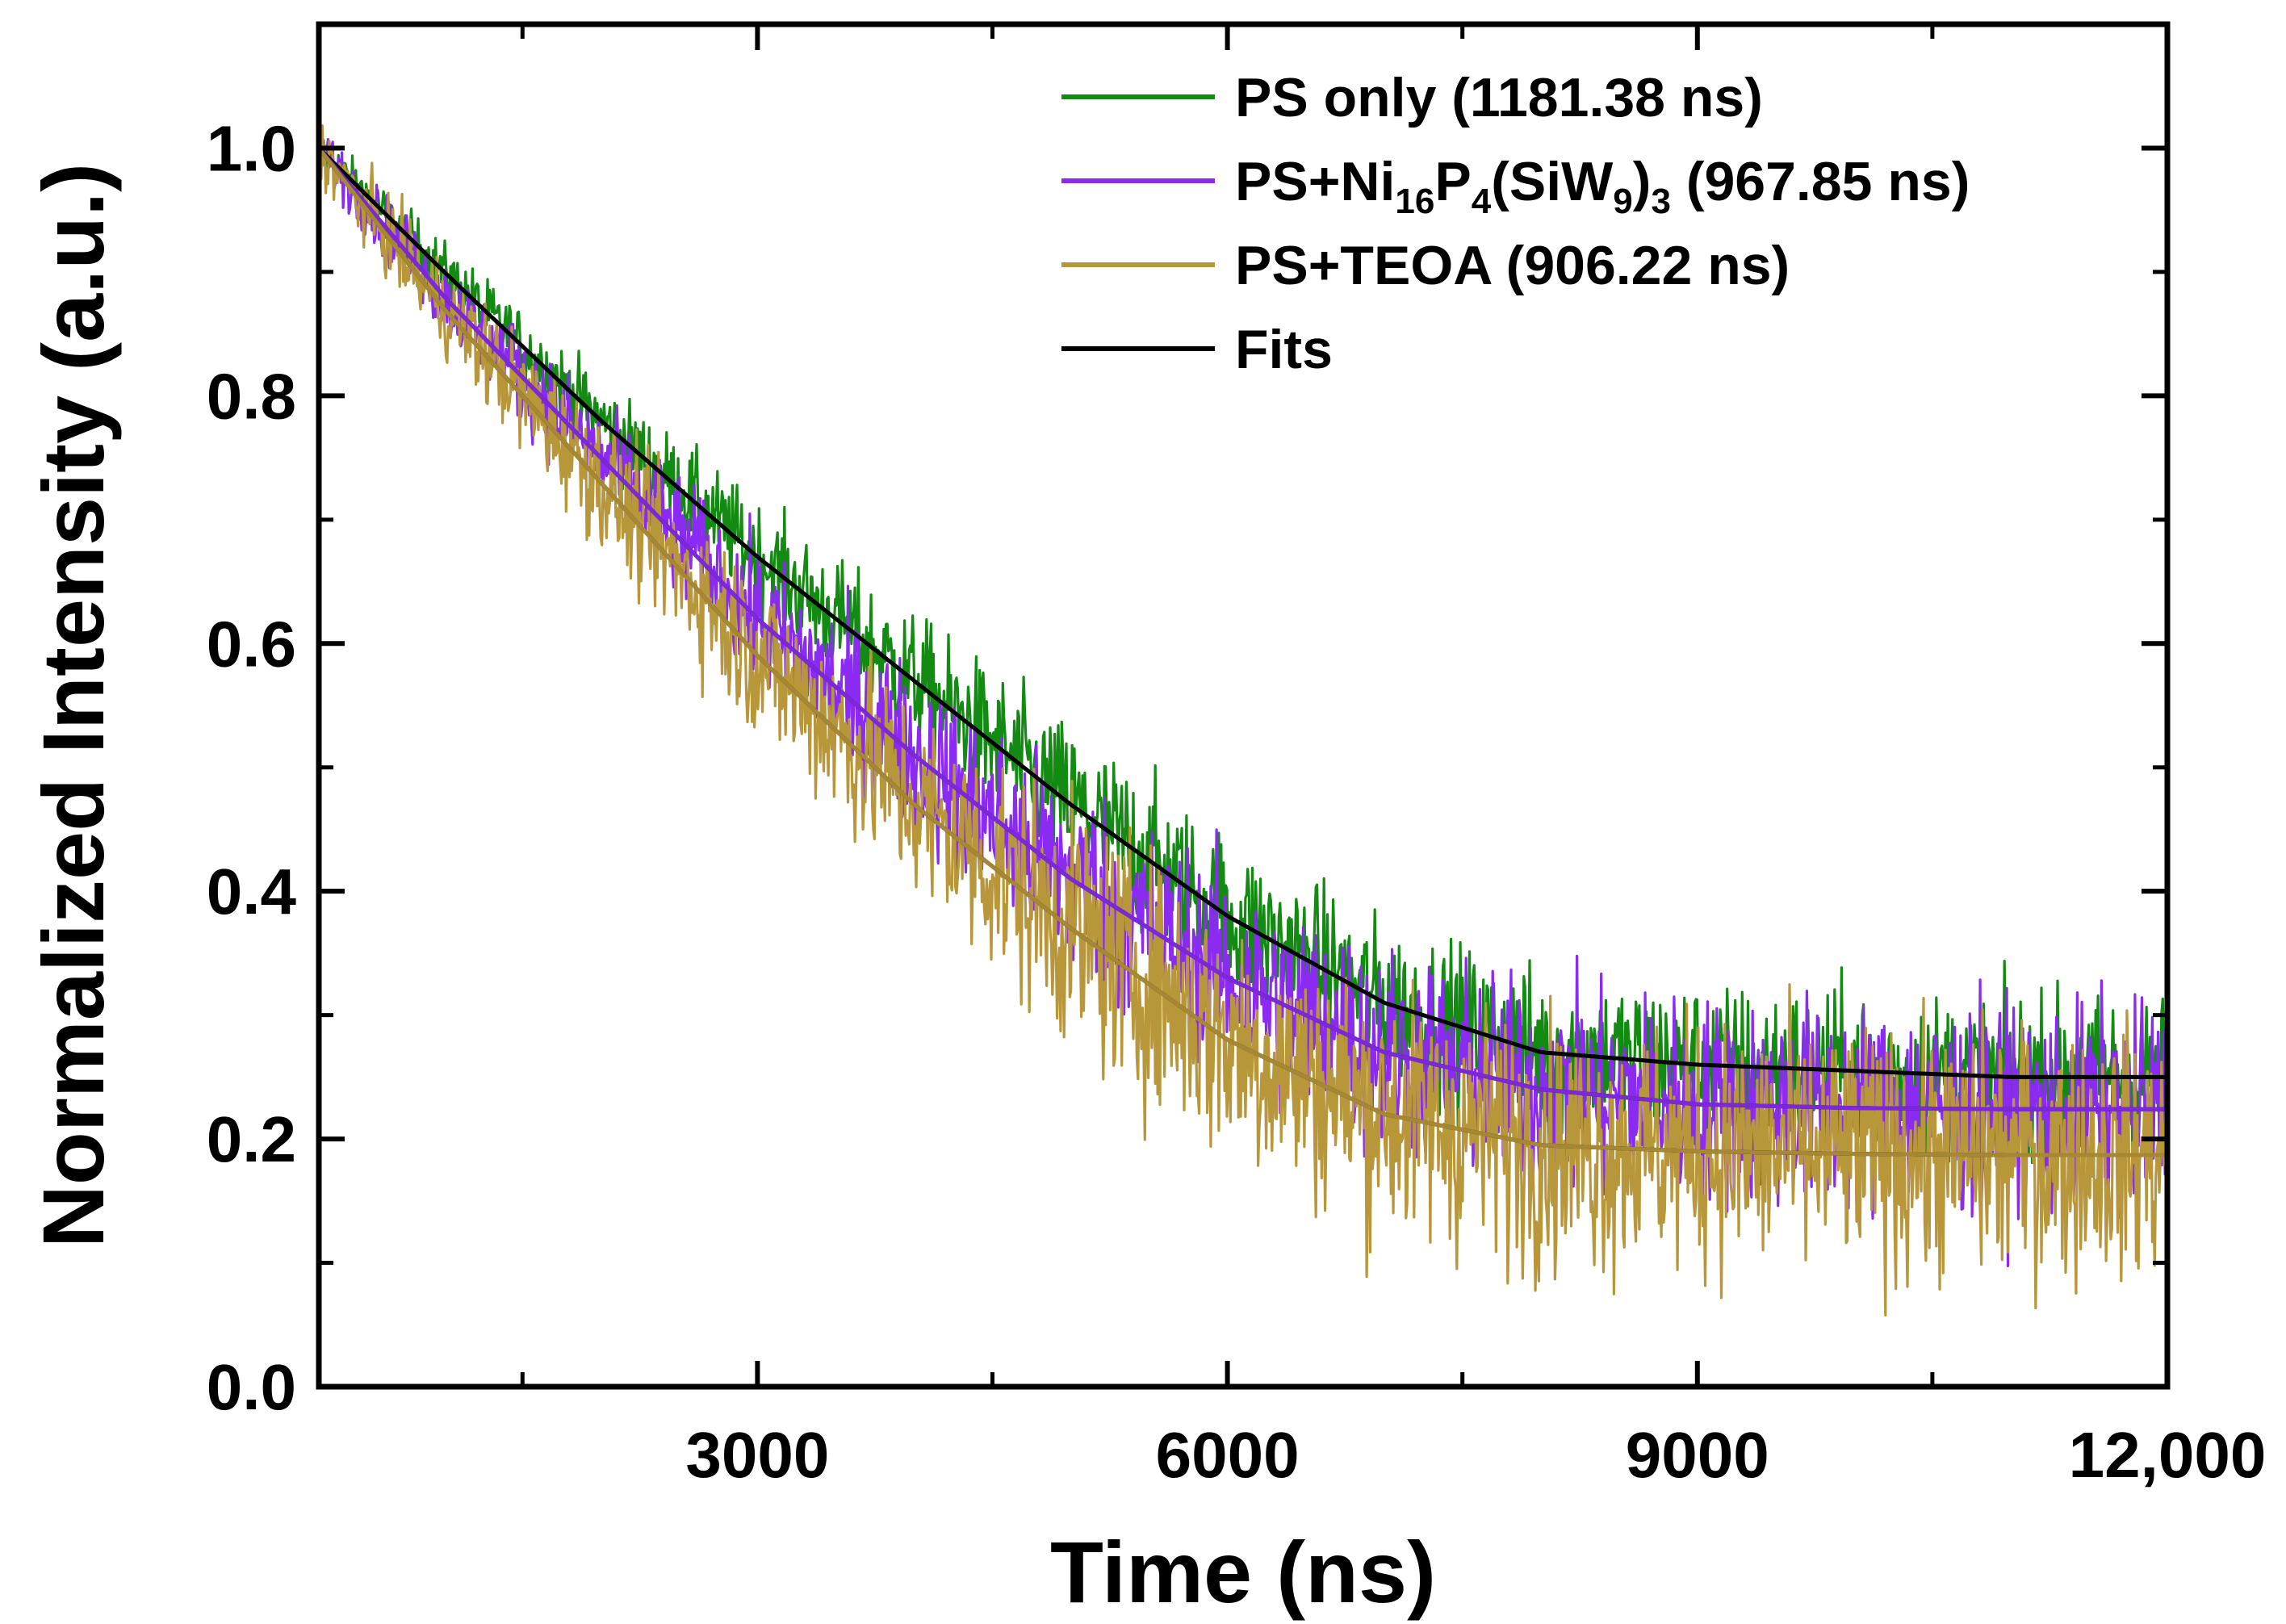  What do you see at coordinates (1284, 349) in the screenshot?
I see `legend-label-3: Fits` at bounding box center [1284, 349].